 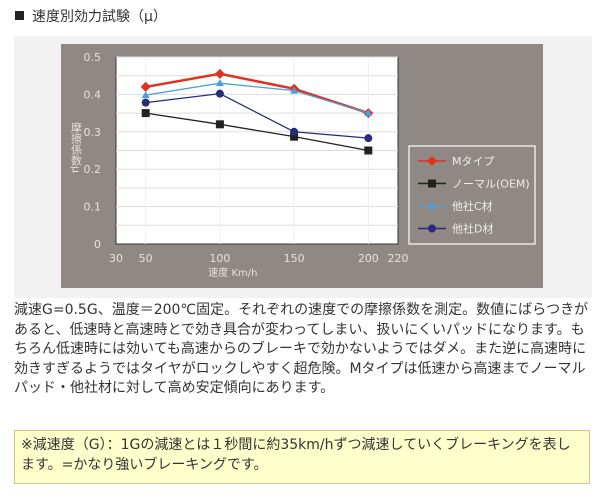 What do you see at coordinates (93, 94) in the screenshot?
I see `y-tick-label: 0.4` at bounding box center [93, 94].